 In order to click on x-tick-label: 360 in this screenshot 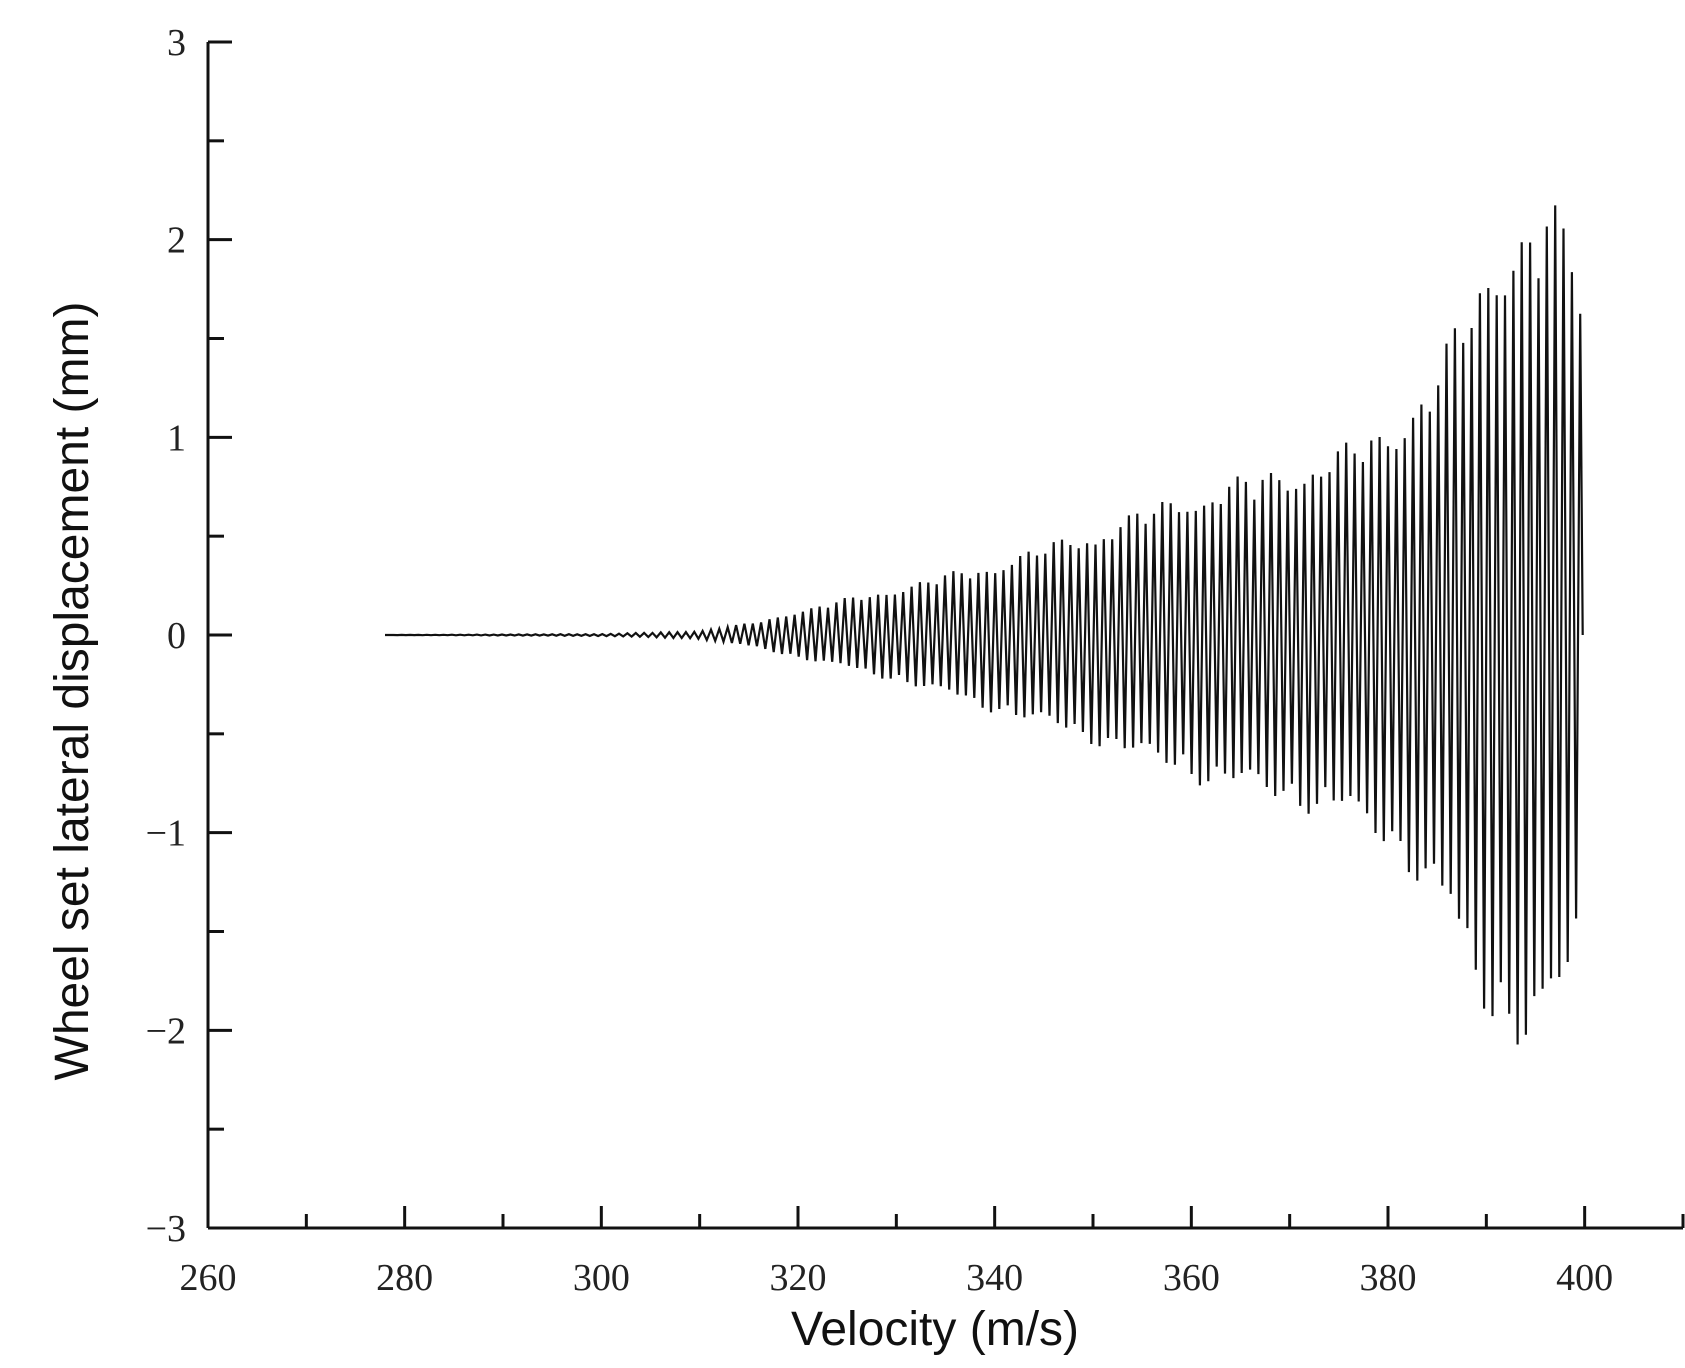, I will do `click(1191, 1278)`.